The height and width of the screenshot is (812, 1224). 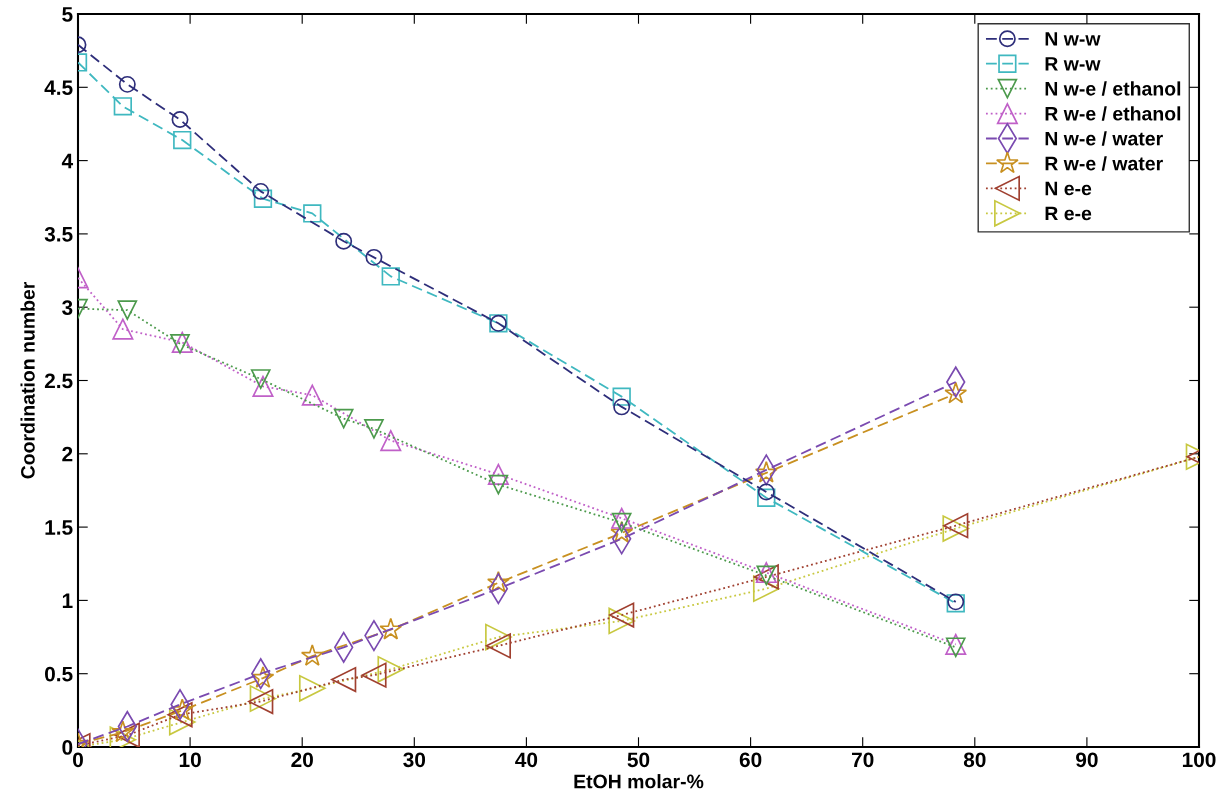 What do you see at coordinates (414, 760) in the screenshot?
I see `x-tick-label: 30` at bounding box center [414, 760].